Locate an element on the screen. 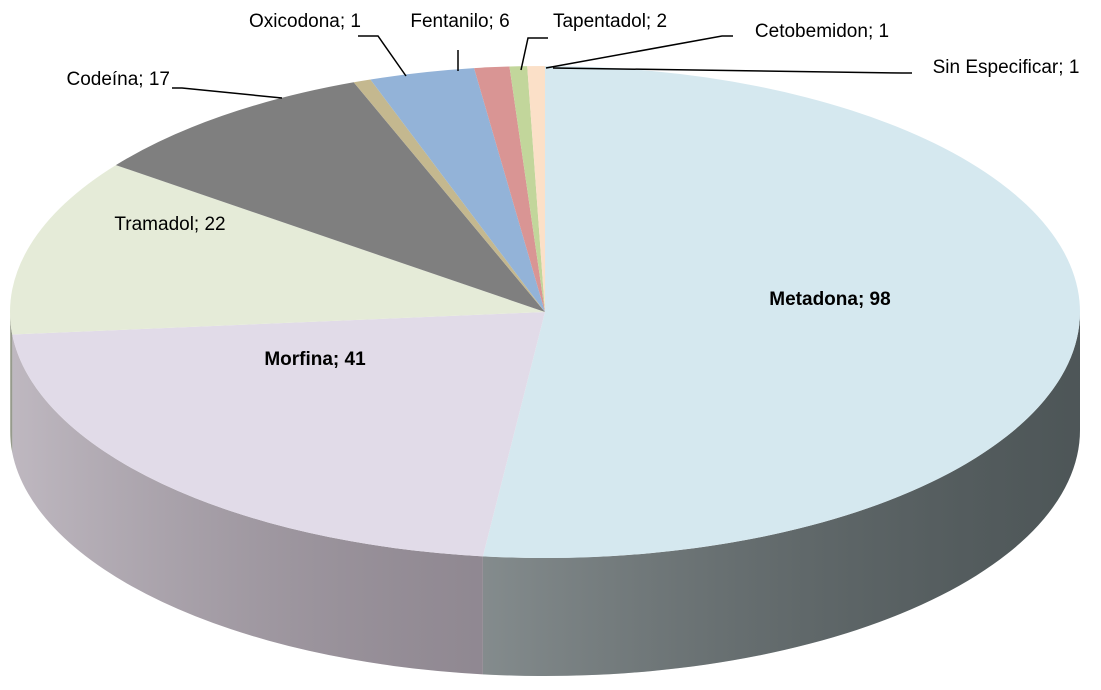 This screenshot has height=690, width=1101. data-label: Fentanilo; 6 is located at coordinates (459, 21).